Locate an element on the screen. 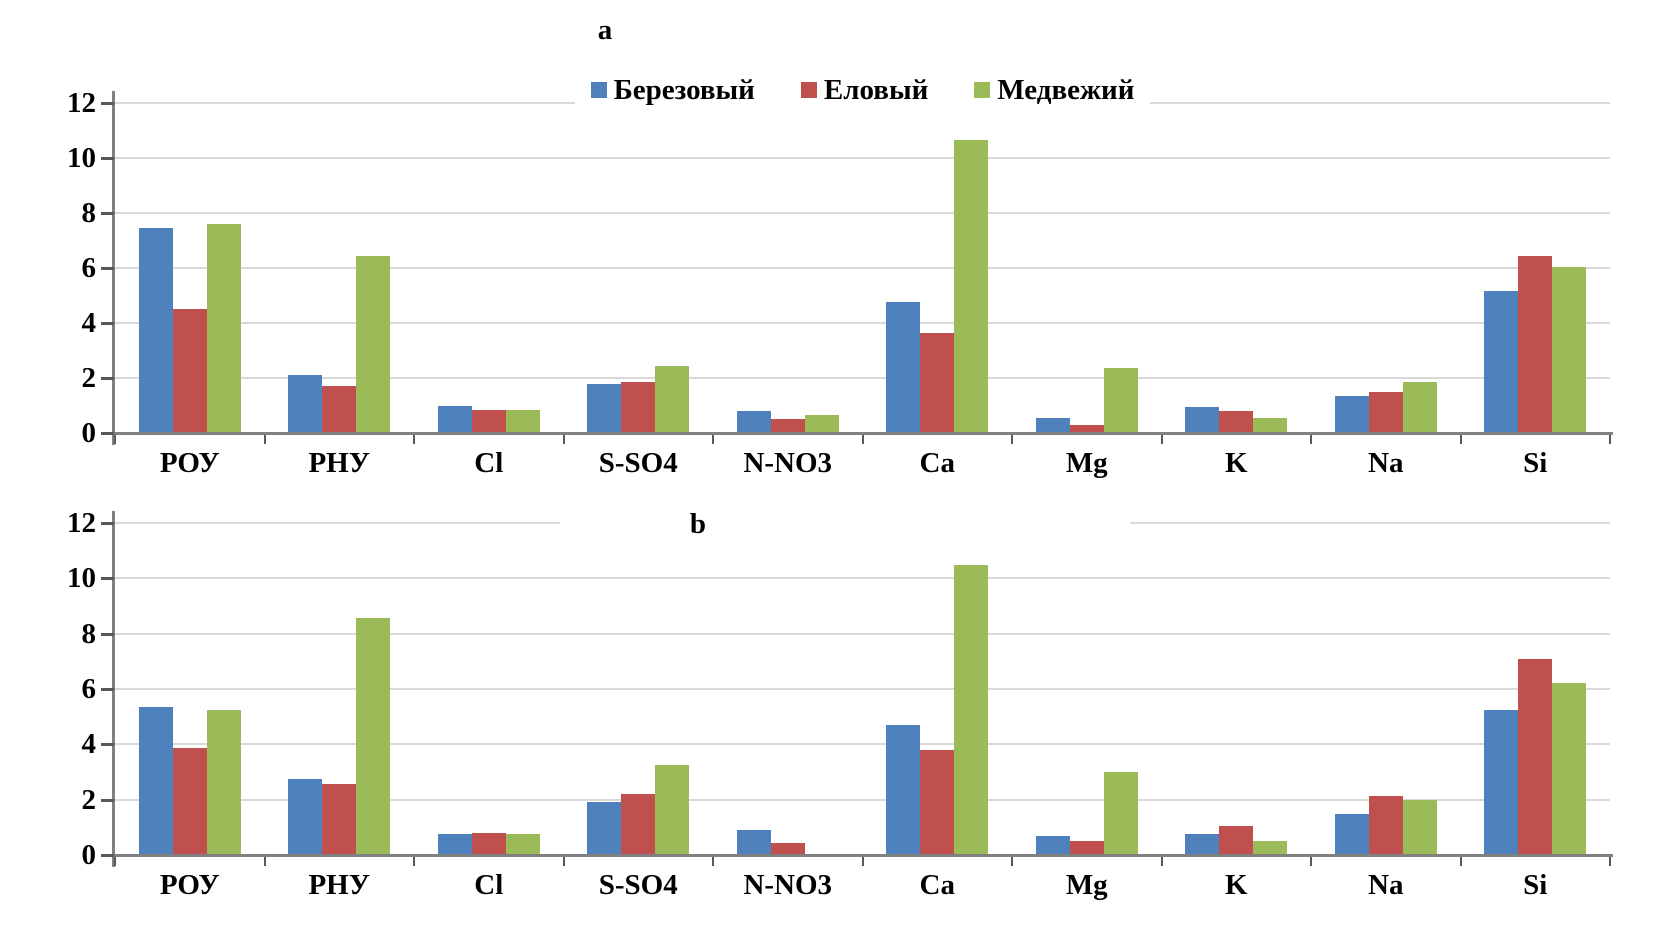 The width and height of the screenshot is (1660, 931). legend-item-label: Березовый is located at coordinates (684, 89).